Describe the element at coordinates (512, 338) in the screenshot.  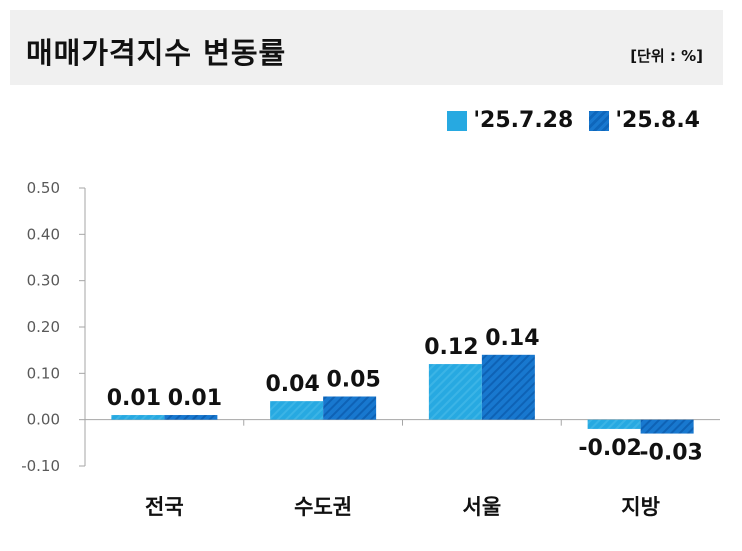
I see `data-label: 0.14` at that location.